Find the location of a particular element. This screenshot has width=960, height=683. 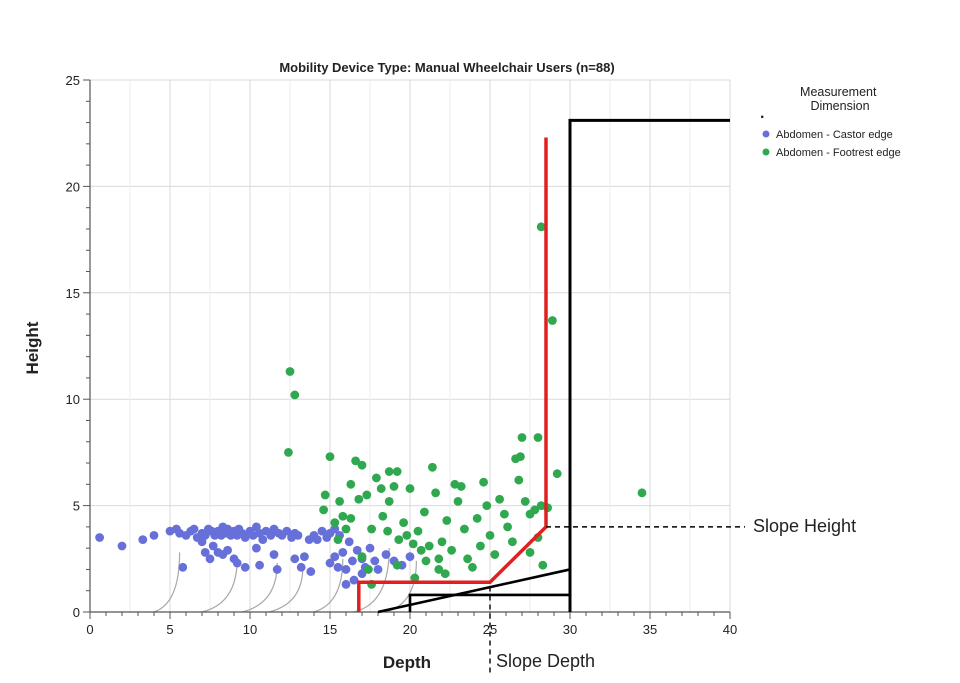

legend-title-line-1: Measurement is located at coordinates (838, 92).